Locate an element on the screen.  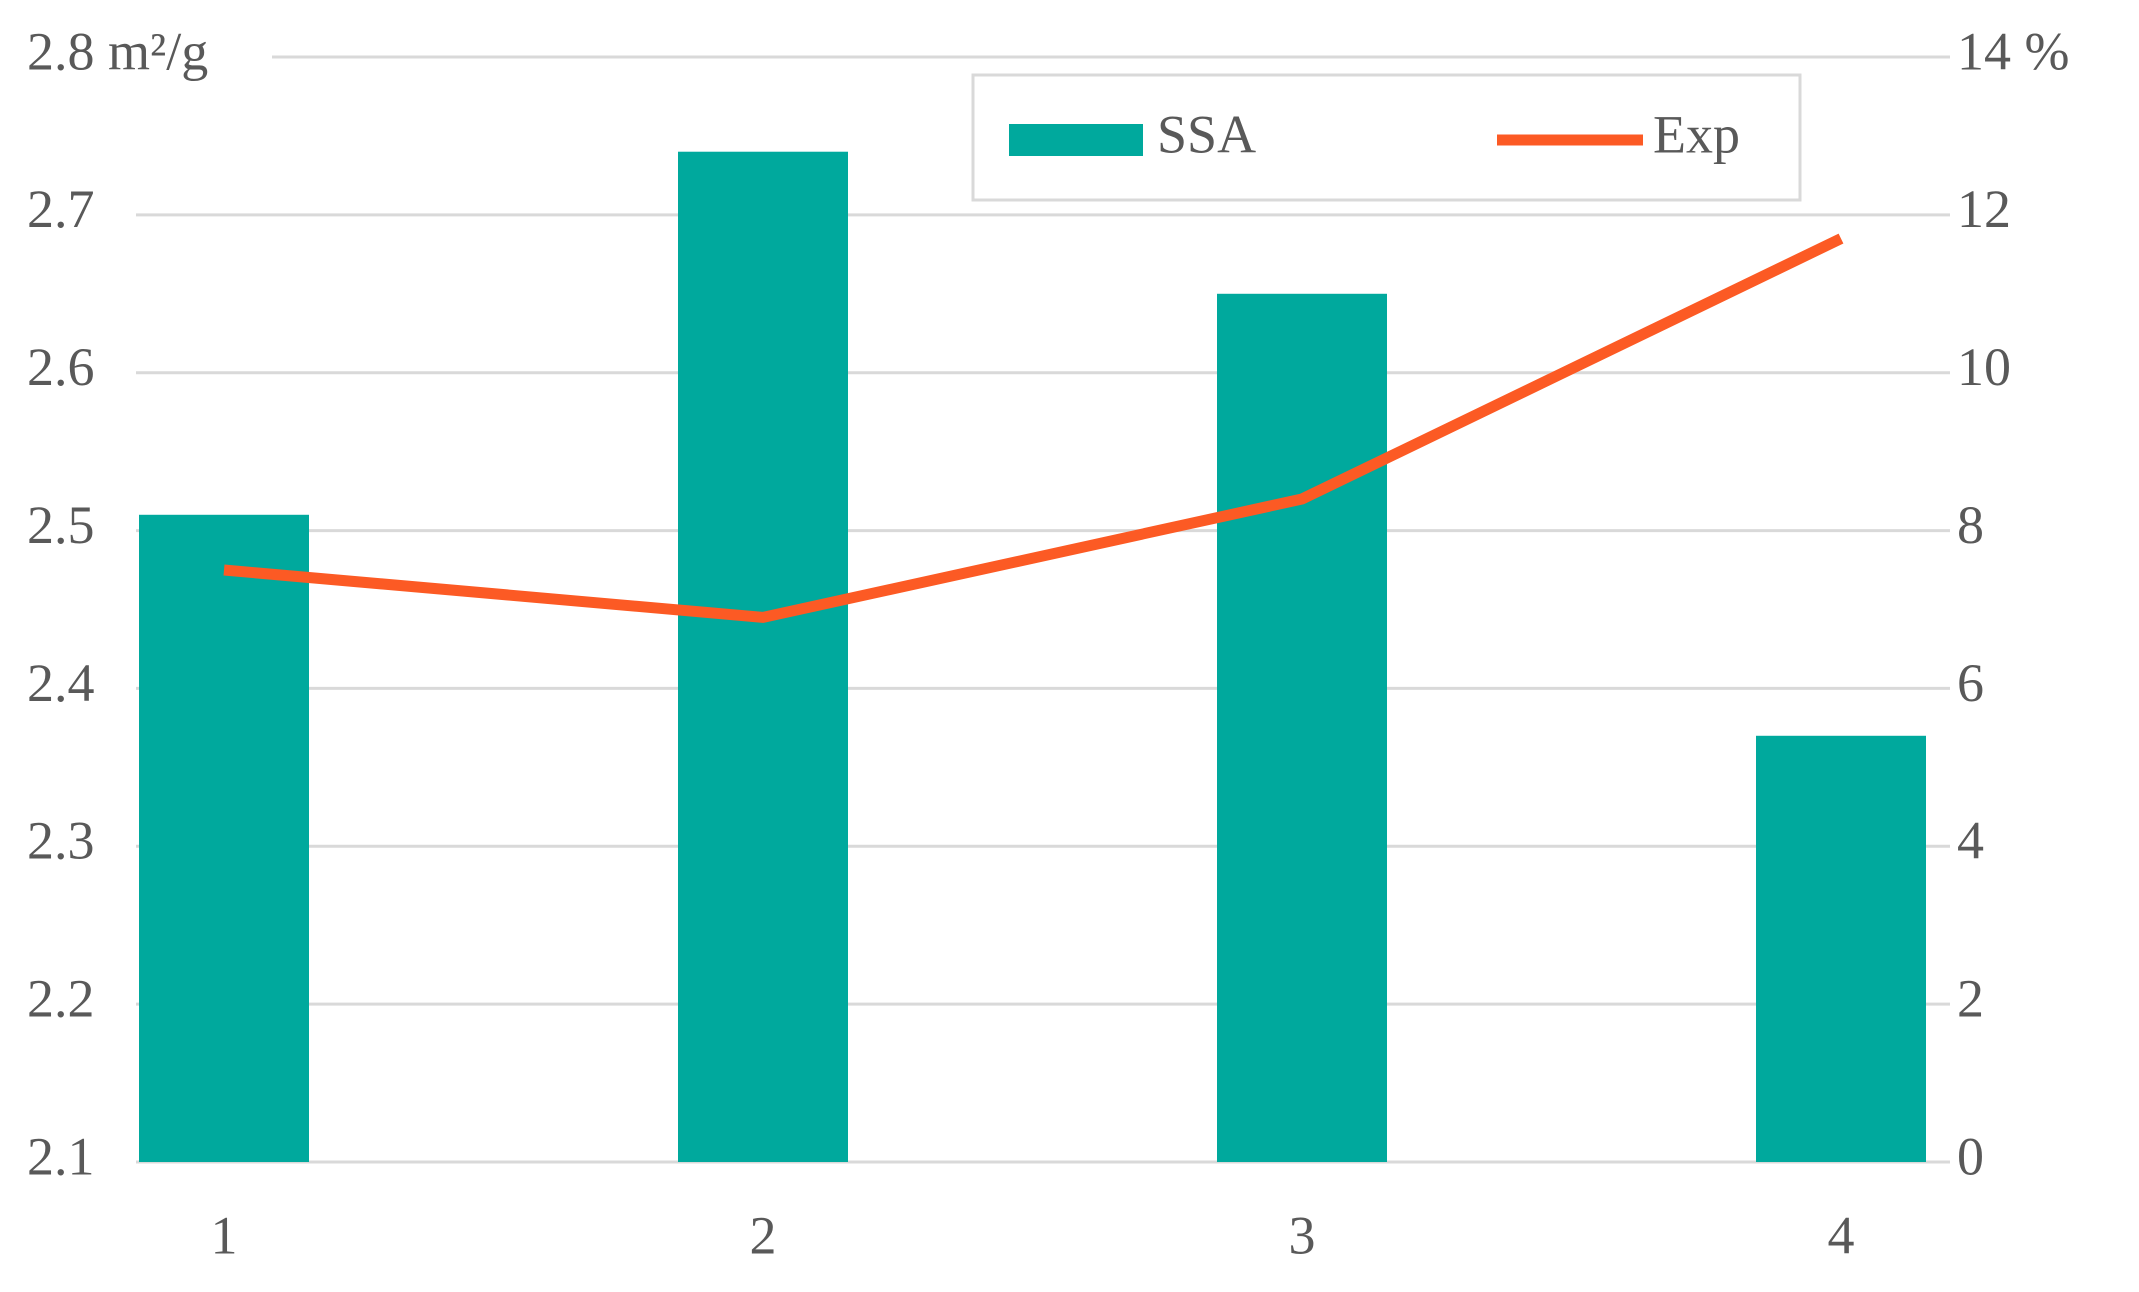
y2-tick-label: 10 is located at coordinates (1984, 367).